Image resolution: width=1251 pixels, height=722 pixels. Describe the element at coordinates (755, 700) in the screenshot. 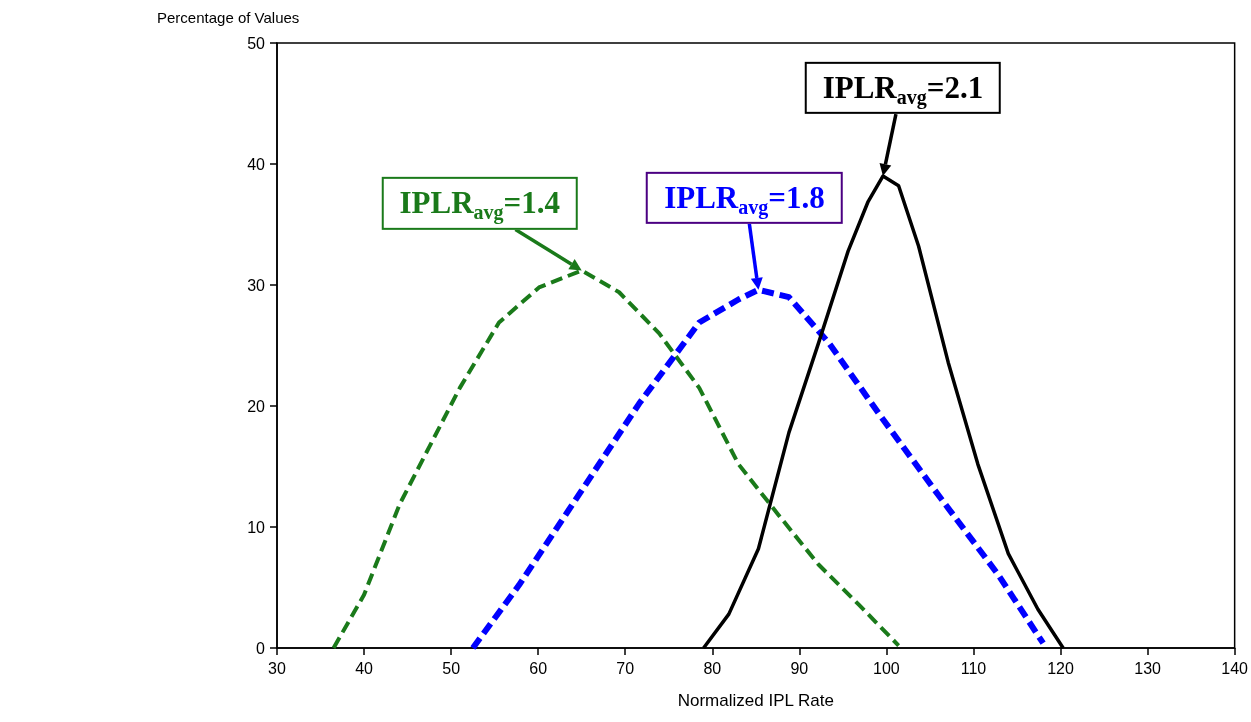

I see `x-axis-title: Normalized IPL Rate` at that location.